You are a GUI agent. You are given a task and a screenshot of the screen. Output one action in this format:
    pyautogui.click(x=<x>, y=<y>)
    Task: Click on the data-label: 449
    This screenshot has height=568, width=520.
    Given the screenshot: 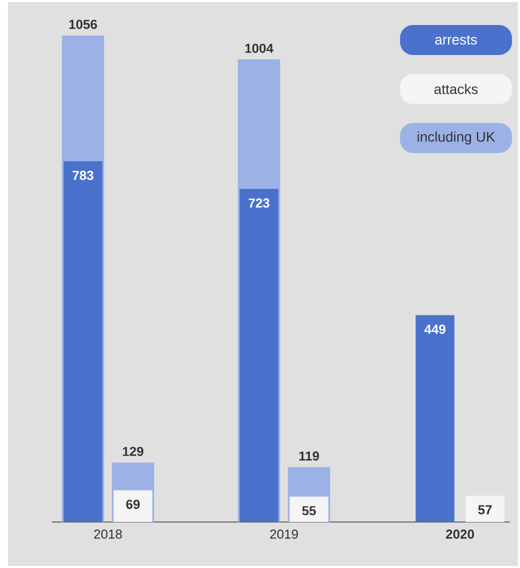 What is the action you would take?
    pyautogui.click(x=435, y=329)
    